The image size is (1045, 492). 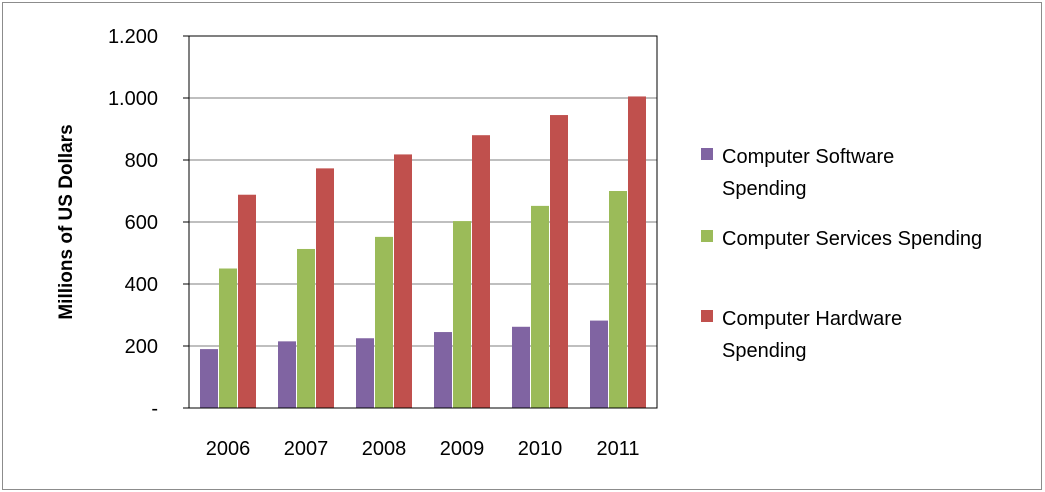 I want to click on legend-label: Computer Services Spending, so click(x=852, y=239).